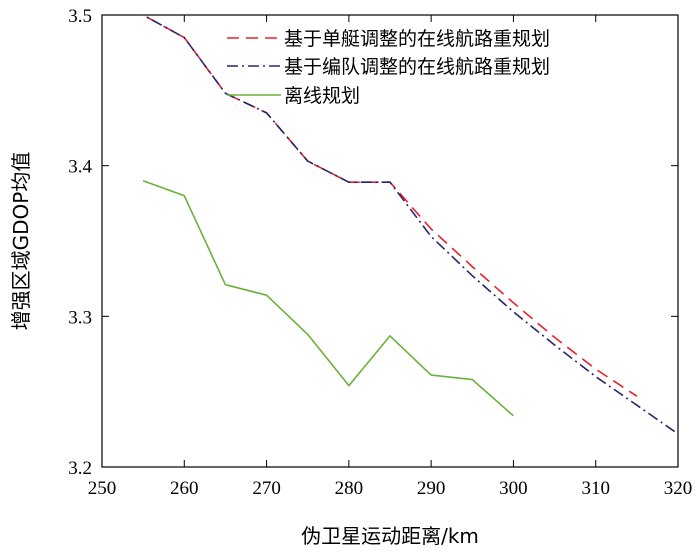 This screenshot has height=558, width=700. I want to click on x-axis-title: 伪卫星运动距离/km, so click(390, 536).